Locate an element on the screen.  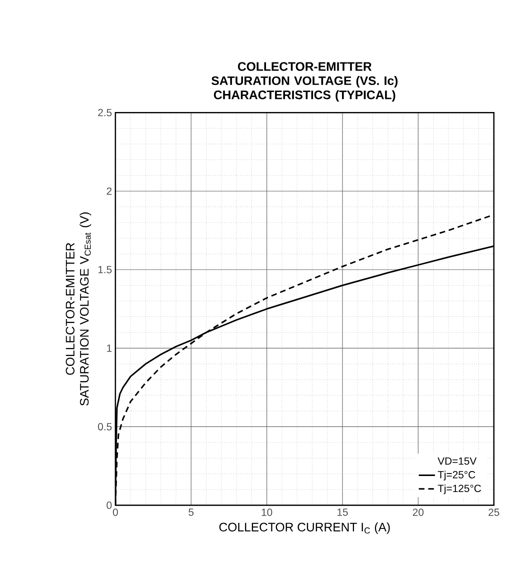
y-tick-label: 0.5 is located at coordinates (105, 426).